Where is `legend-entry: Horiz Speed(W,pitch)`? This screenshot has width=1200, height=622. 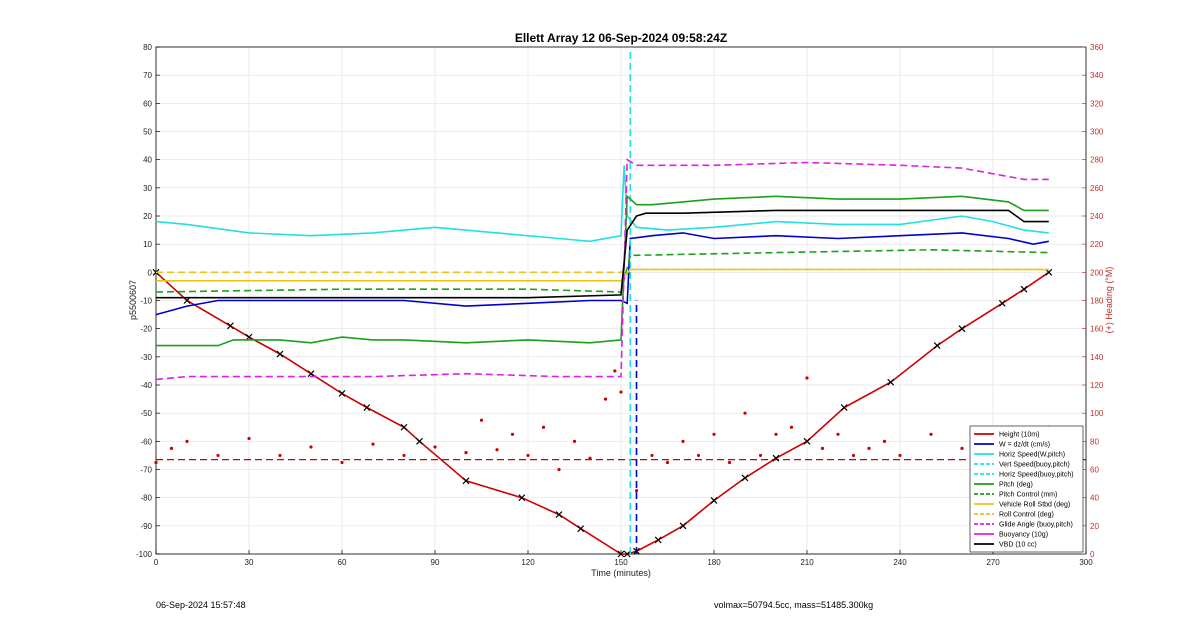
legend-entry: Horiz Speed(W,pitch) is located at coordinates (1032, 455).